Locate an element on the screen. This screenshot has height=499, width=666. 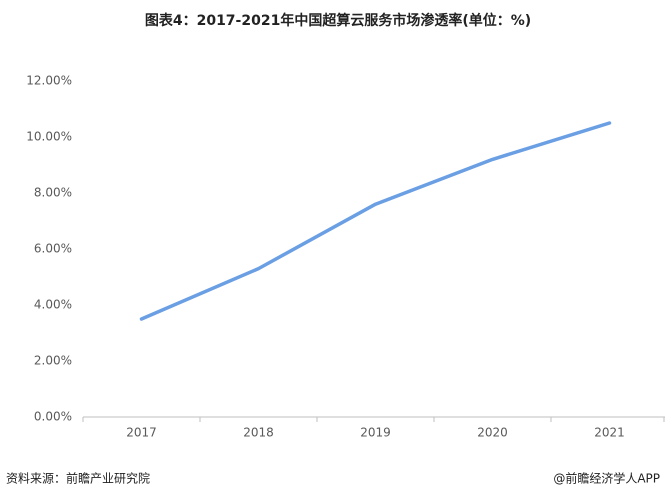
y-tick-label: 6.00% is located at coordinates (53, 249).